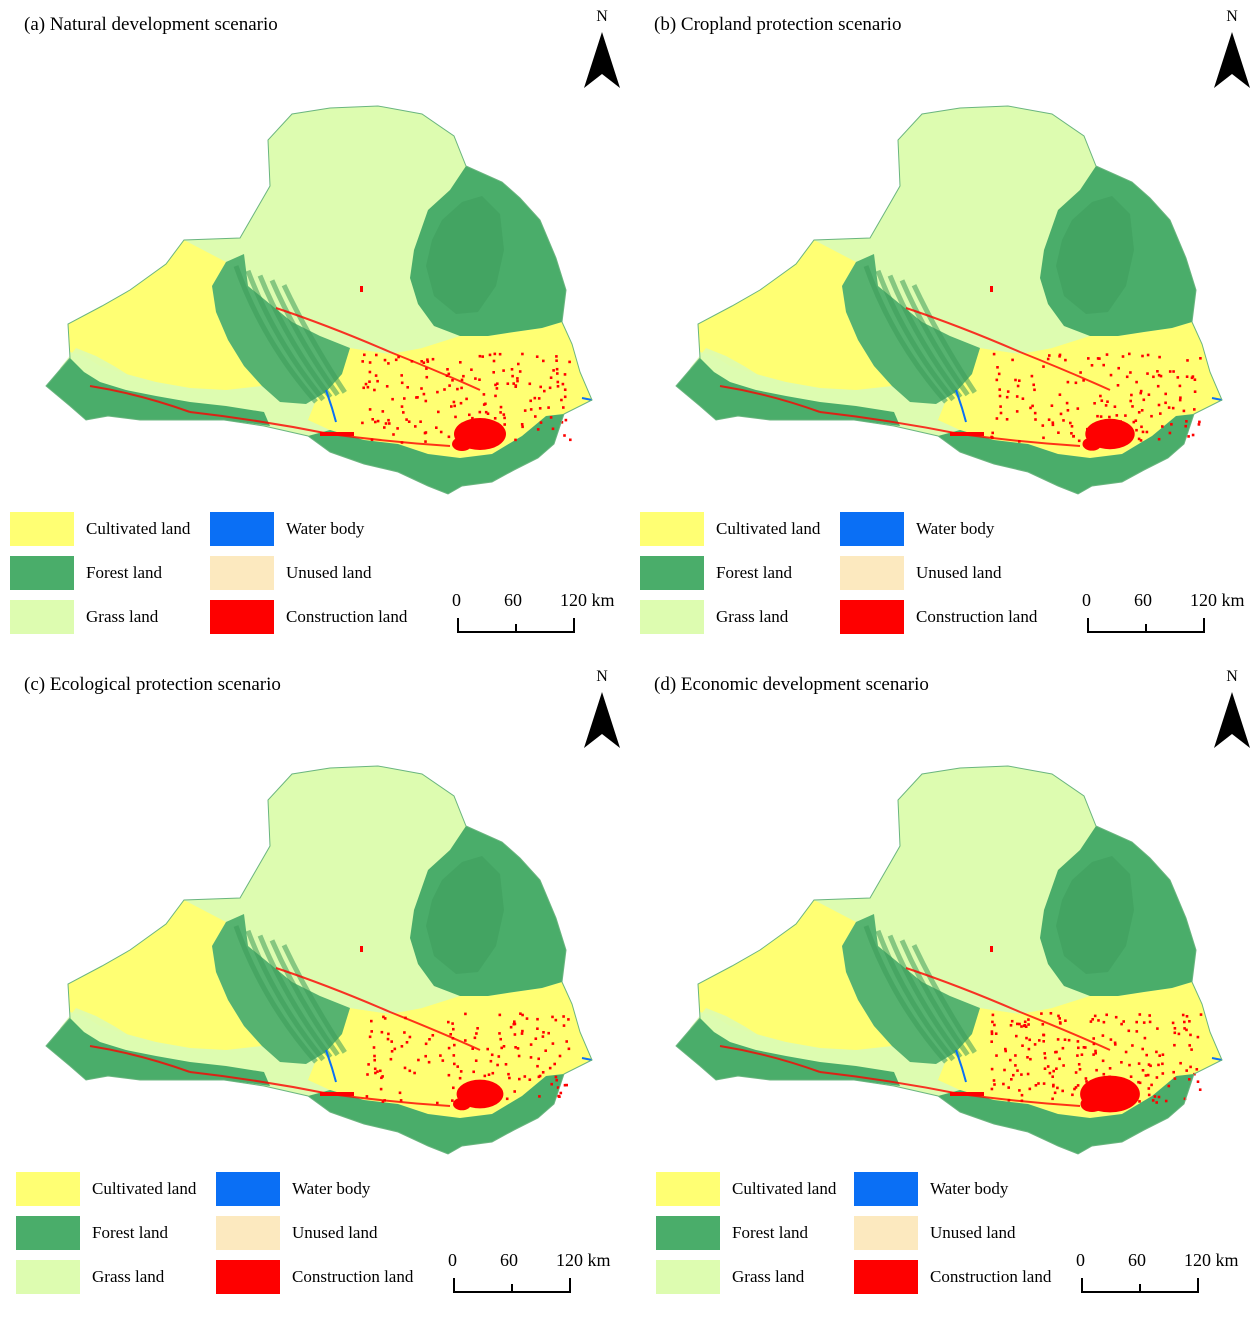 This screenshot has width=1260, height=1320. What do you see at coordinates (331, 1188) in the screenshot?
I see `legend-label: Water body` at bounding box center [331, 1188].